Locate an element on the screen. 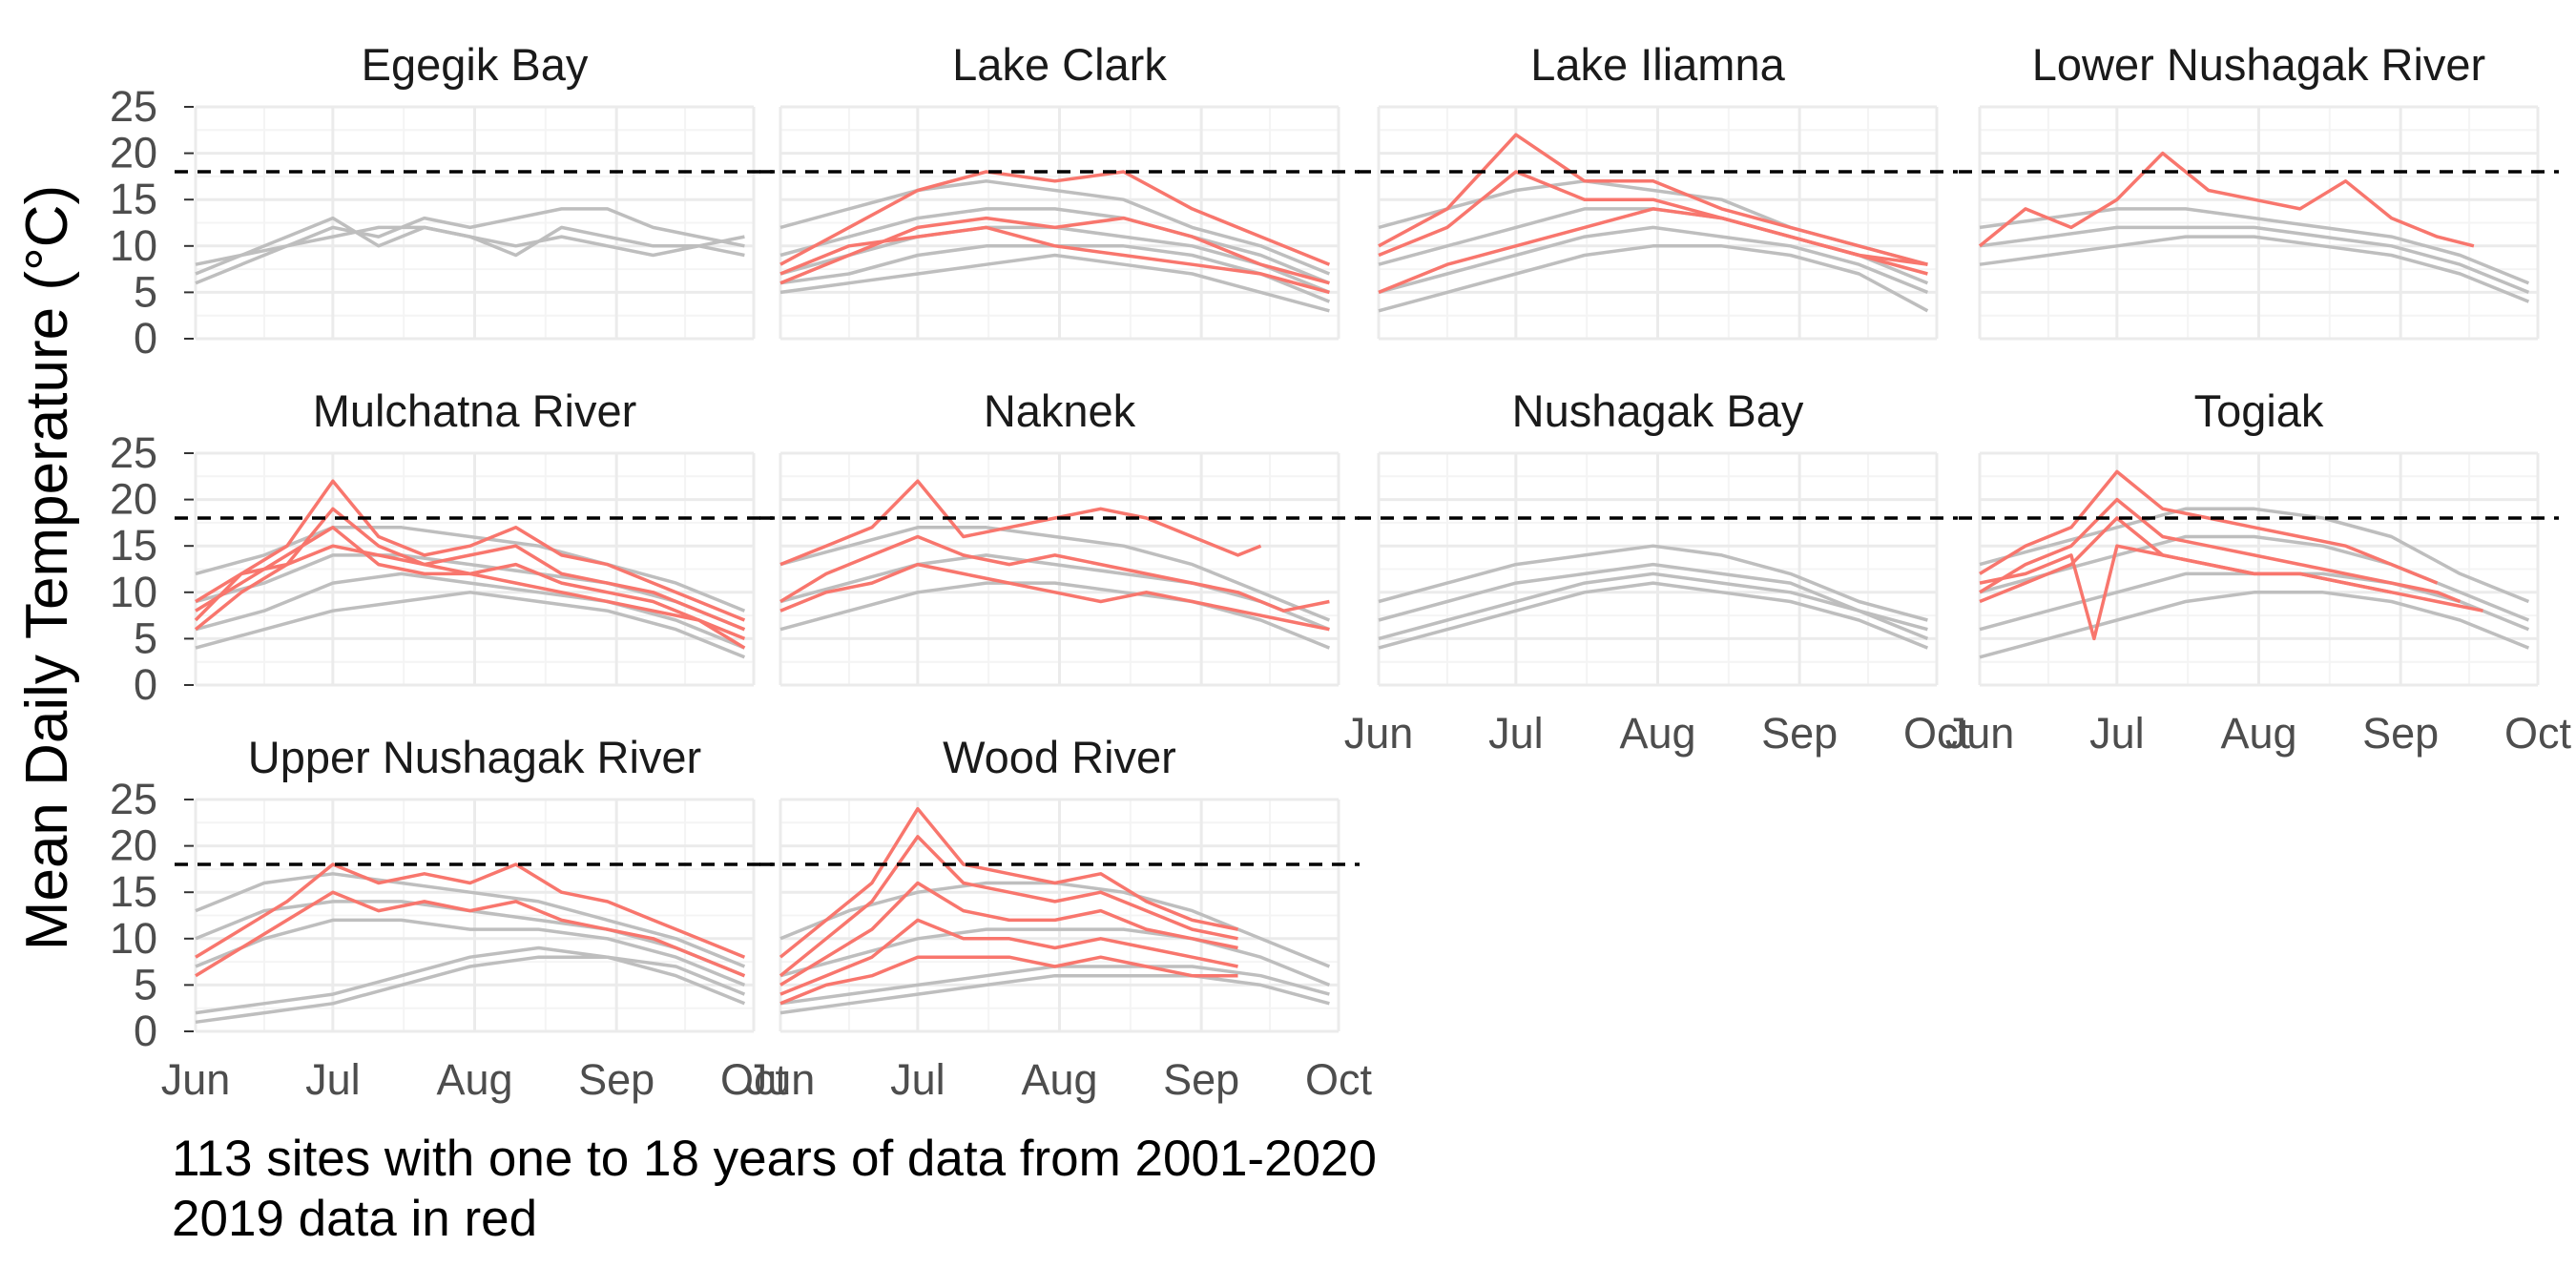 The image size is (2576, 1288). caption-line-2: 2019 data in red is located at coordinates (354, 1219).